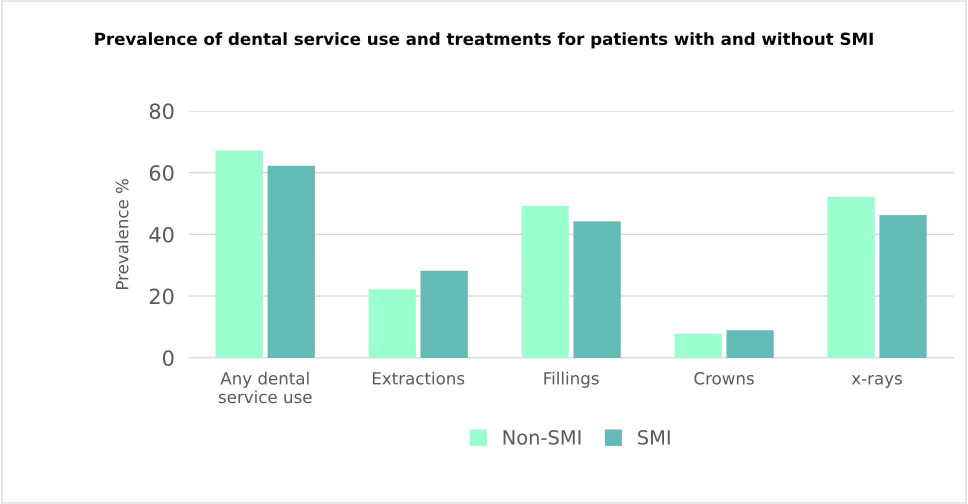 Image resolution: width=968 pixels, height=504 pixels. What do you see at coordinates (724, 378) in the screenshot?
I see `x-tick-label: Crowns` at bounding box center [724, 378].